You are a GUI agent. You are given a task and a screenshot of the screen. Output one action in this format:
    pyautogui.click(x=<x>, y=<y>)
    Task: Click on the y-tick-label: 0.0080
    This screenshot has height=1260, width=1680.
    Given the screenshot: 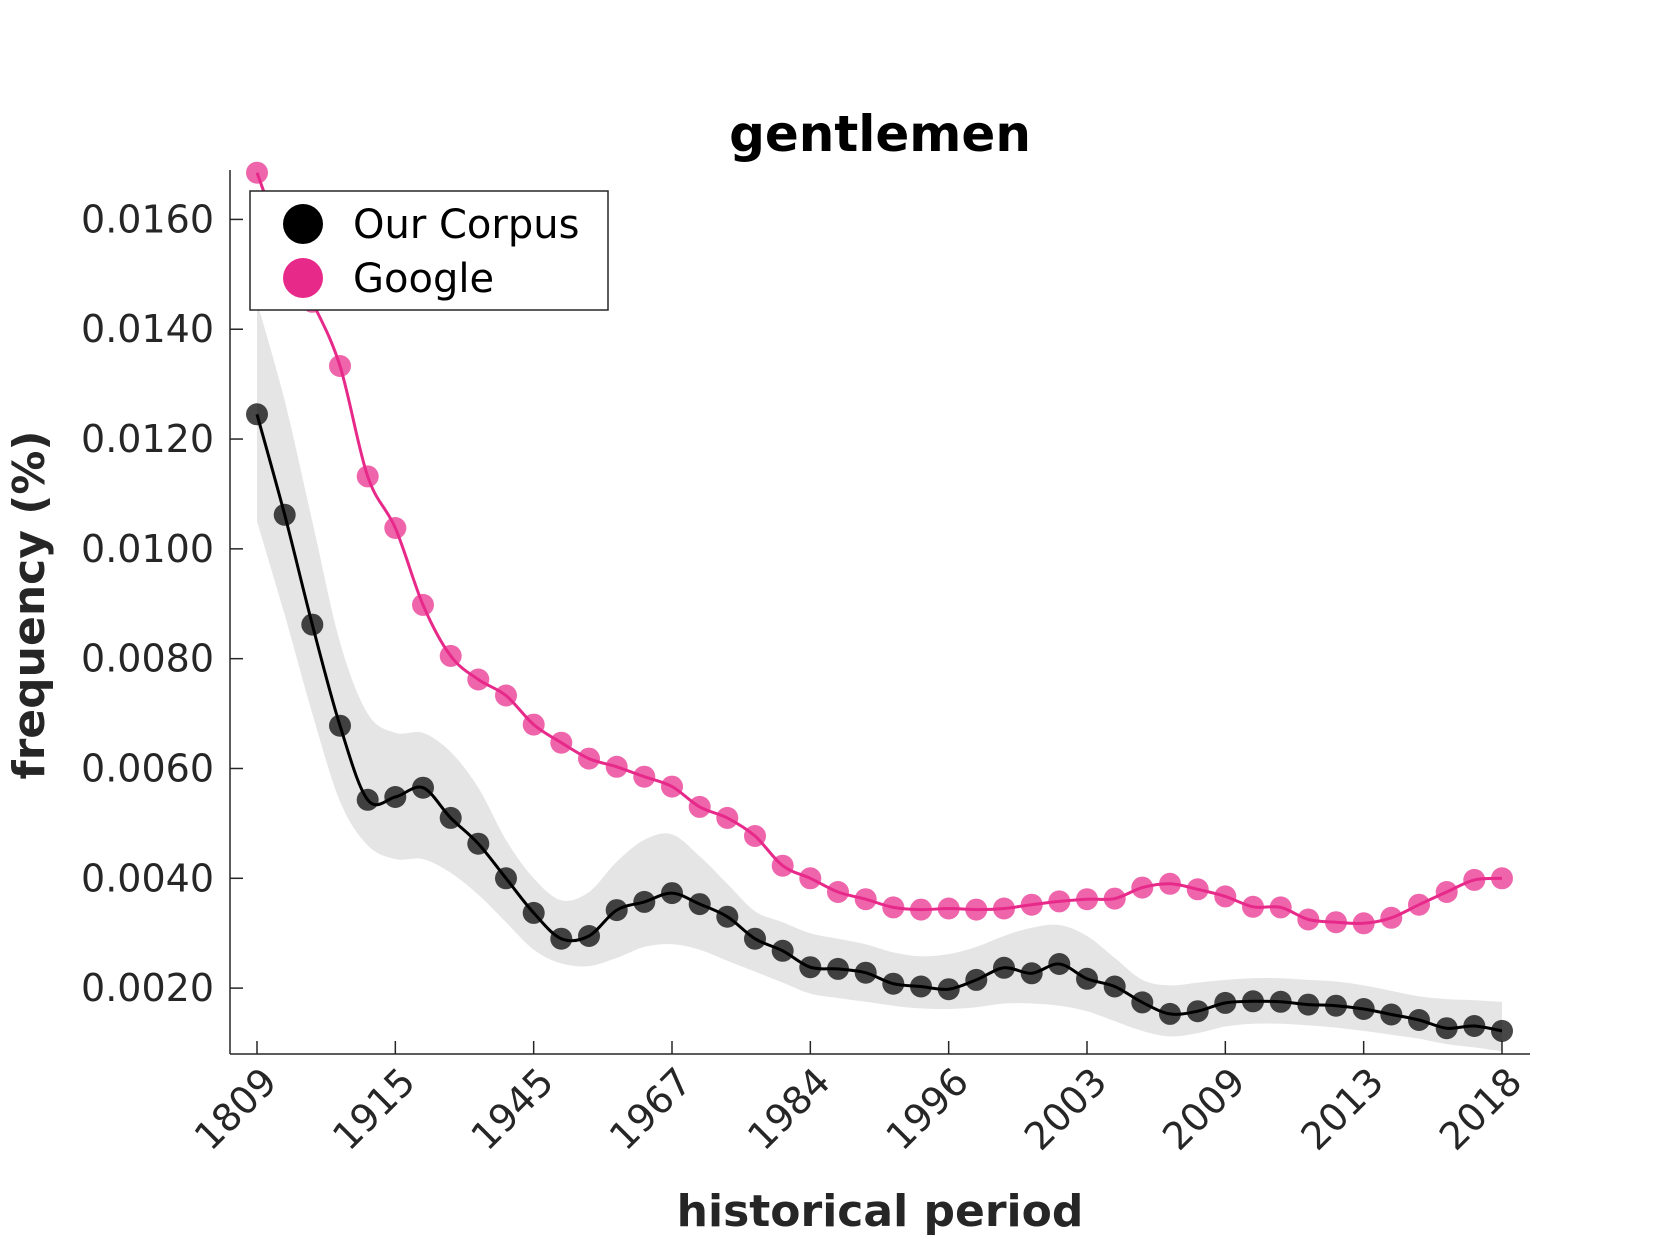 What is the action you would take?
    pyautogui.click(x=147, y=659)
    